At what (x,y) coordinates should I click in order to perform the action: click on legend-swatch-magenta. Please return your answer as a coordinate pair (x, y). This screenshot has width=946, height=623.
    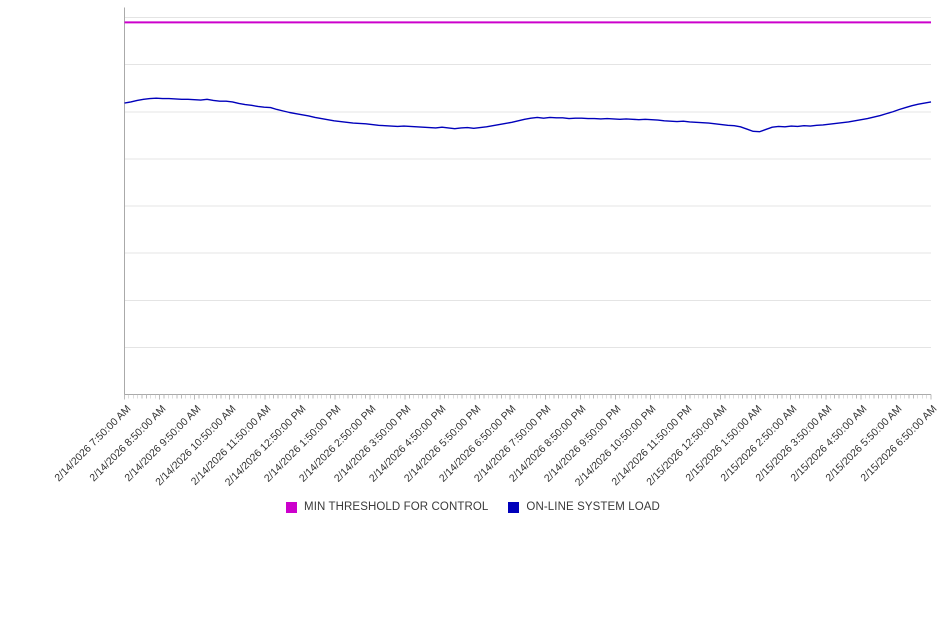
    Looking at the image, I should click on (291, 507).